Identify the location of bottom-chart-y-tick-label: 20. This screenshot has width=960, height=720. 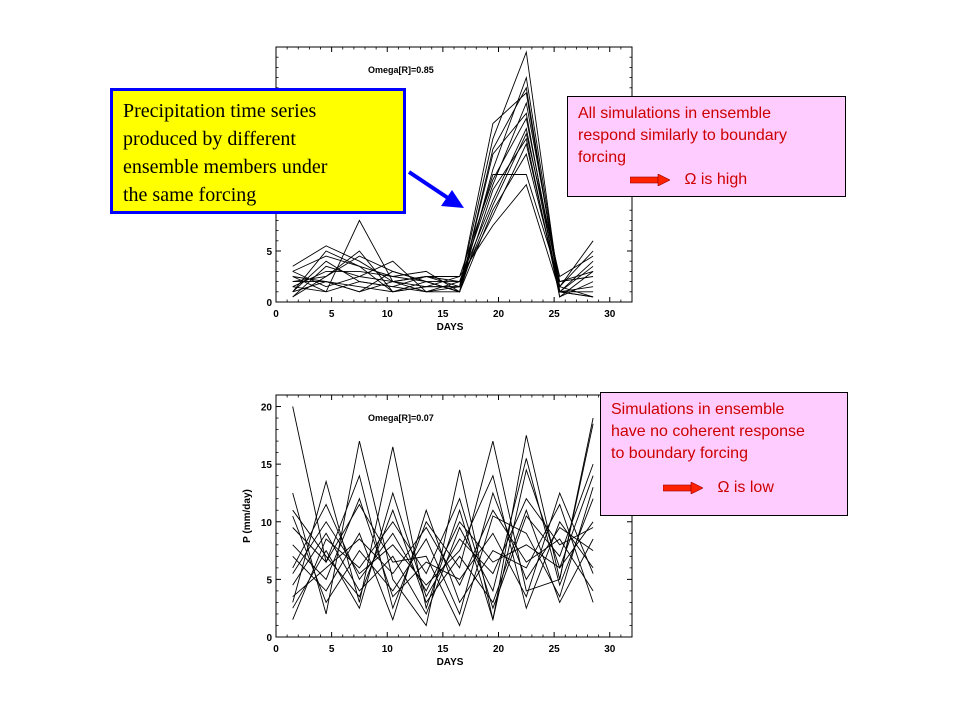
(267, 408).